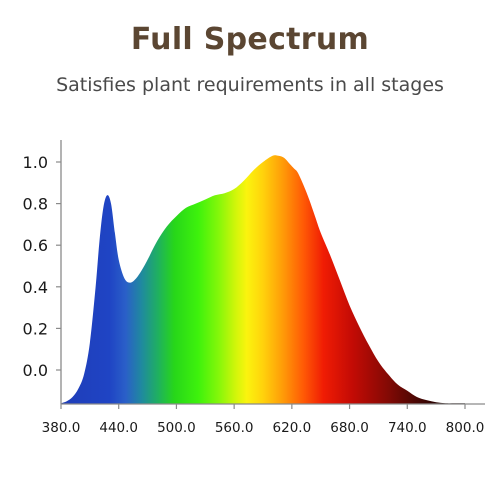 Image resolution: width=500 pixels, height=500 pixels. What do you see at coordinates (61, 428) in the screenshot?
I see `x-tick-label: 380.0` at bounding box center [61, 428].